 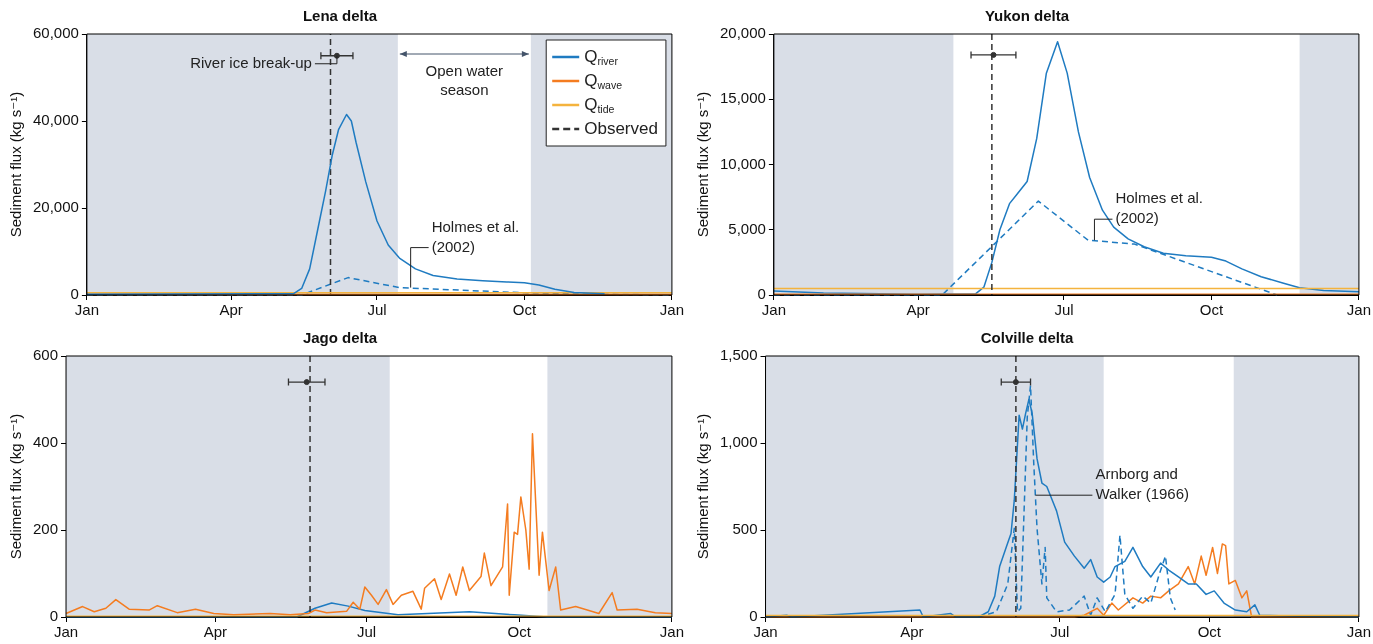 I want to click on y-tick-label: 400, so click(x=46, y=442).